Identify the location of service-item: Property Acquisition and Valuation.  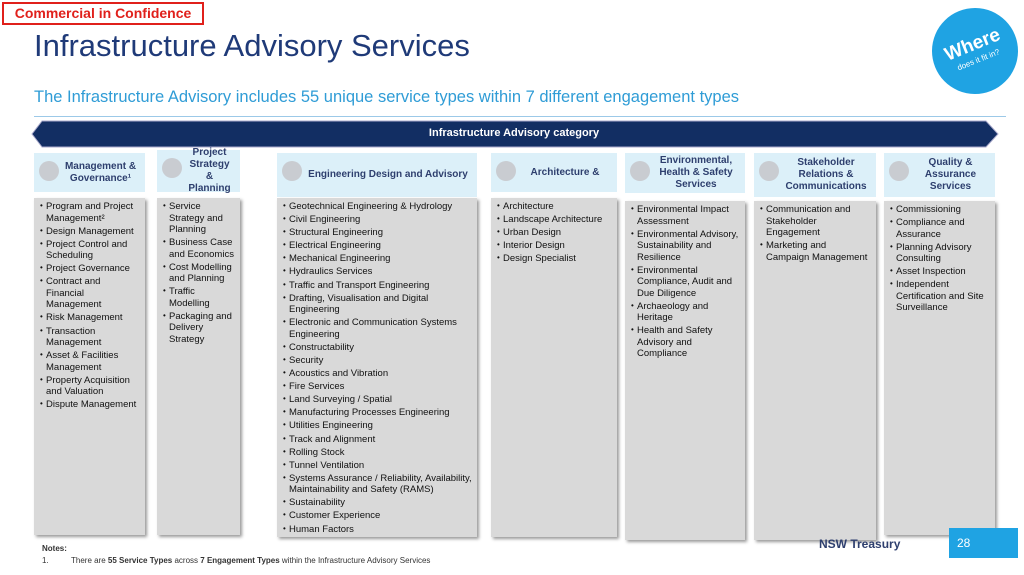
(90, 386).